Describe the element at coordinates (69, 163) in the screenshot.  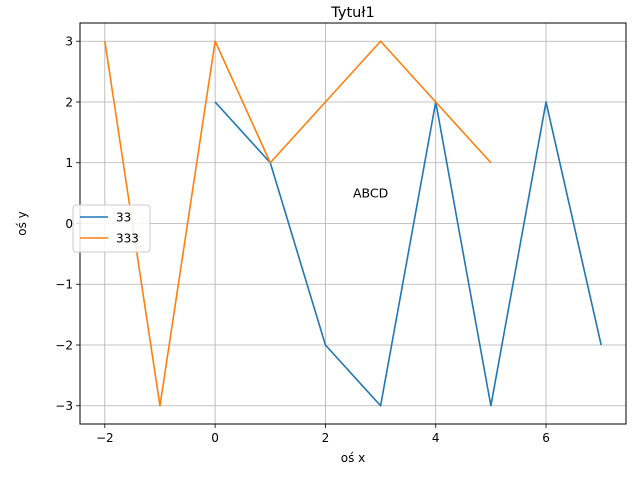
I see `y-tick-label: 1` at that location.